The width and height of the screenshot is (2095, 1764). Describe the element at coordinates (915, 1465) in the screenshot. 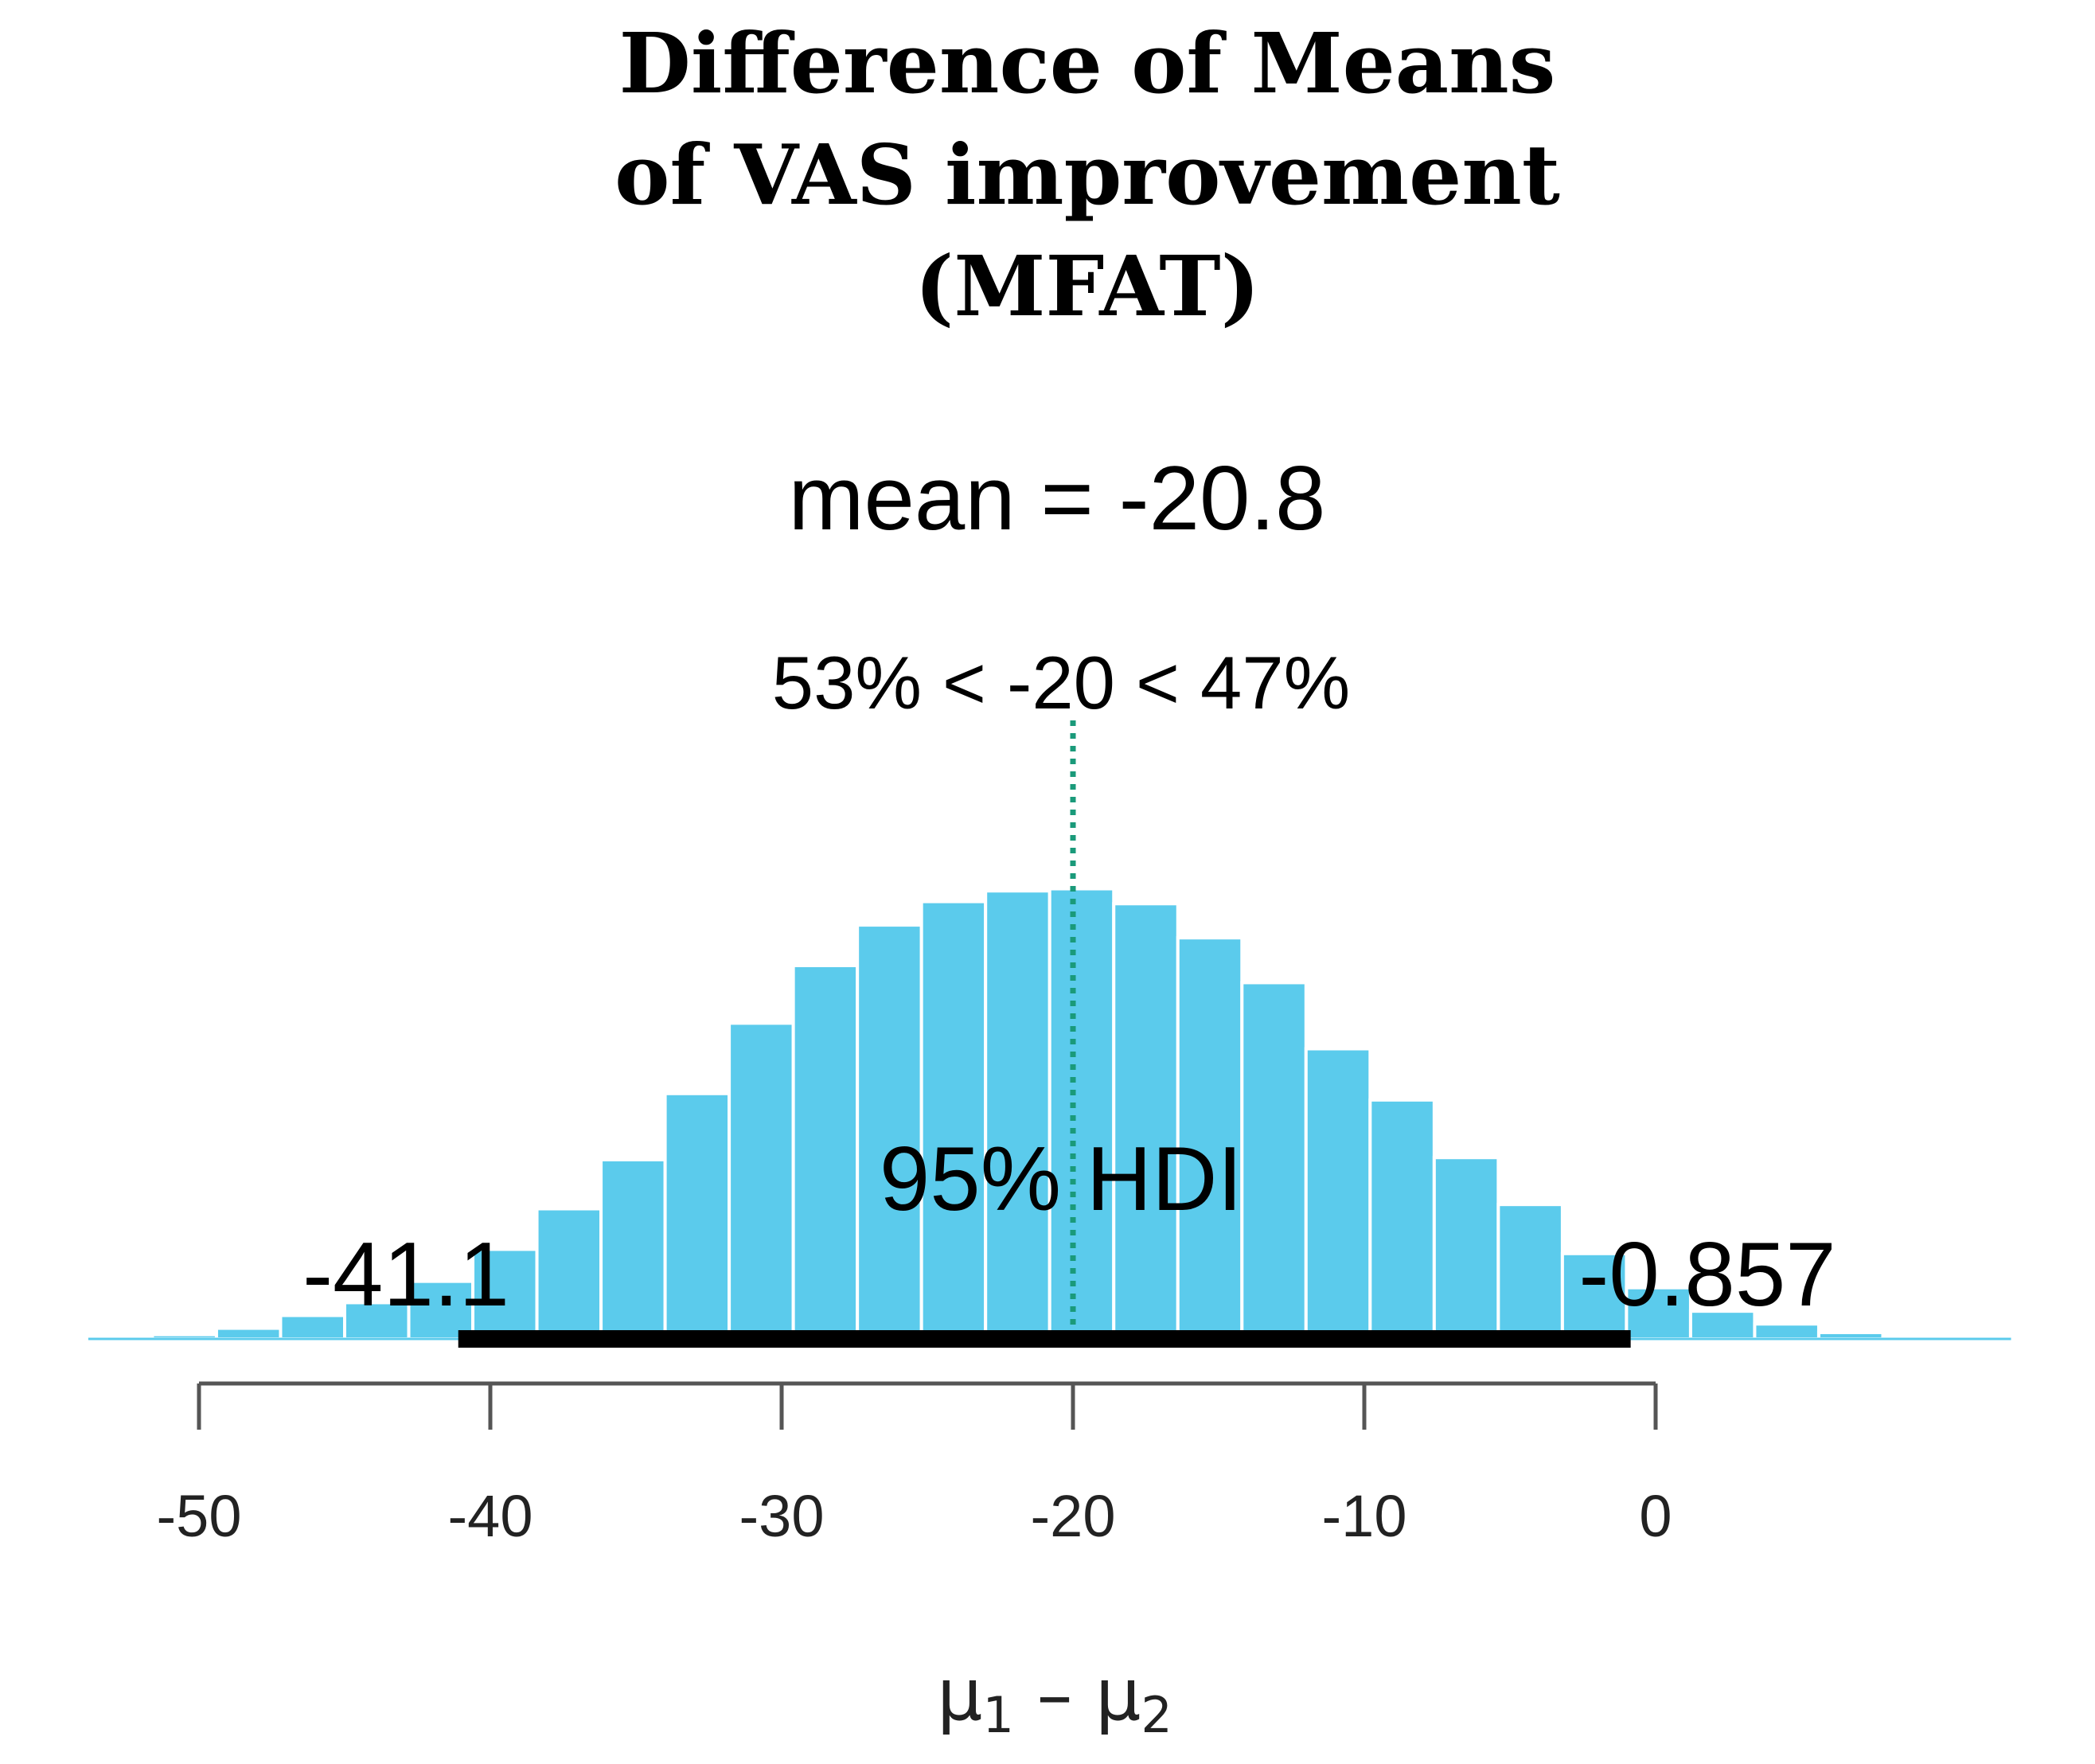

I see `x-axis: -50 -40 -30 -20 -10 0` at that location.